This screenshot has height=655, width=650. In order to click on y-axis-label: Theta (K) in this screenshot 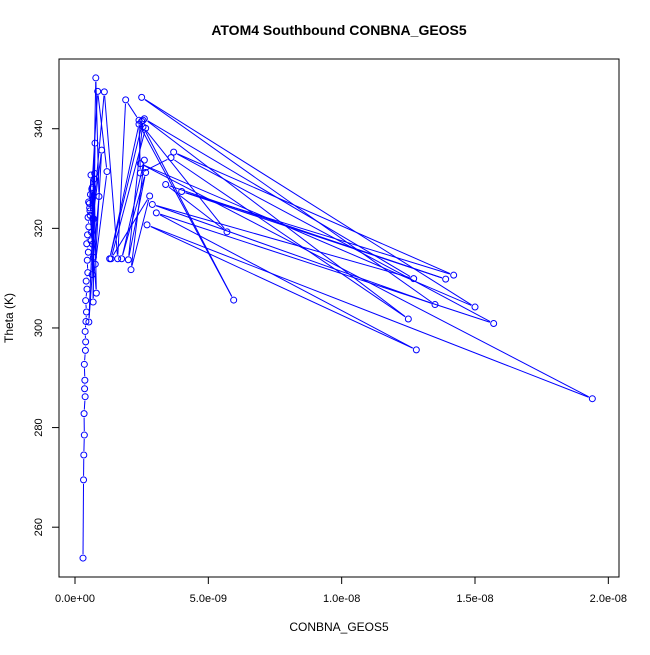, I will do `click(9, 318)`.